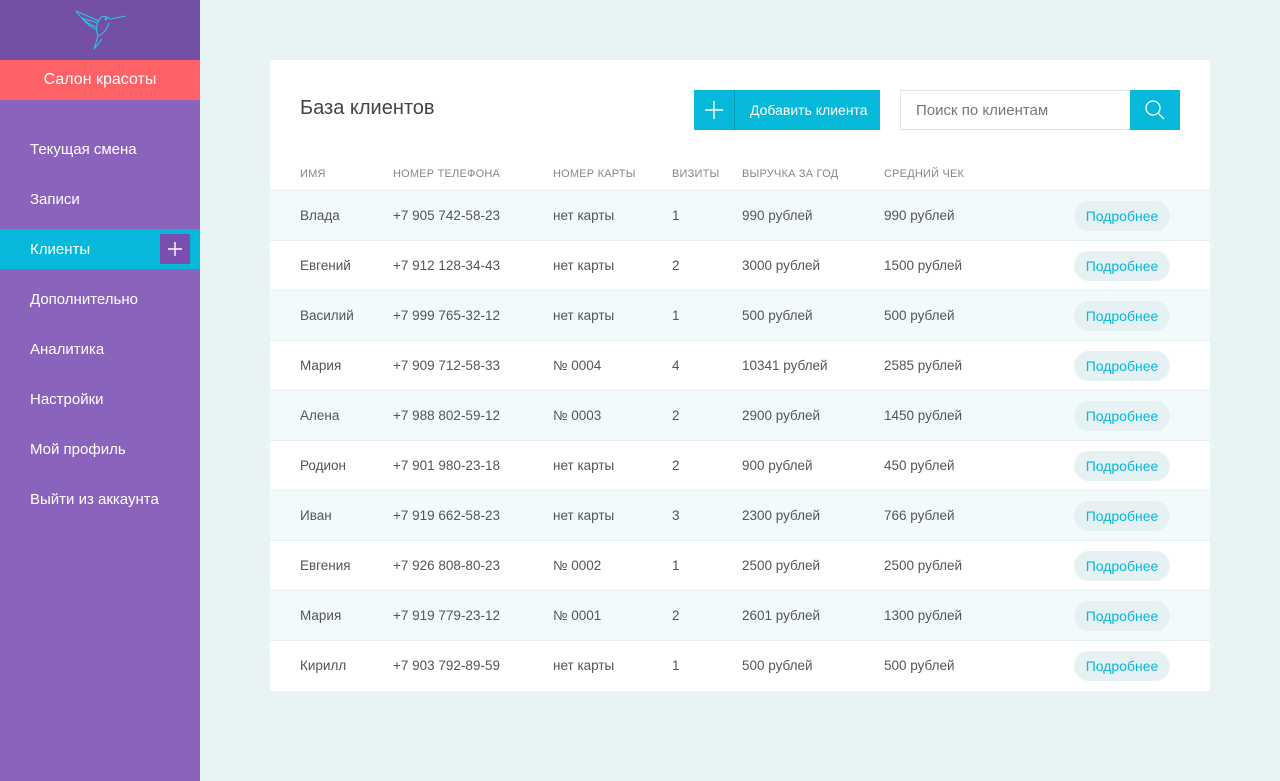 This screenshot has height=781, width=1280. What do you see at coordinates (923, 415) in the screenshot?
I see `client-average-check: 1450 рублей` at bounding box center [923, 415].